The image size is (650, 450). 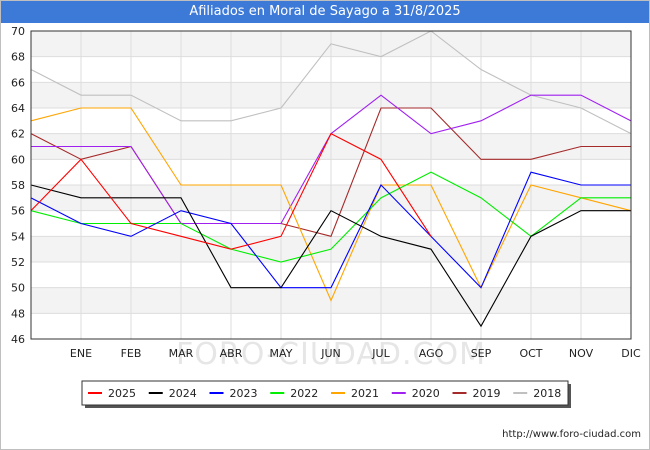 What do you see at coordinates (18, 236) in the screenshot?
I see `y-tick-label: 54` at bounding box center [18, 236].